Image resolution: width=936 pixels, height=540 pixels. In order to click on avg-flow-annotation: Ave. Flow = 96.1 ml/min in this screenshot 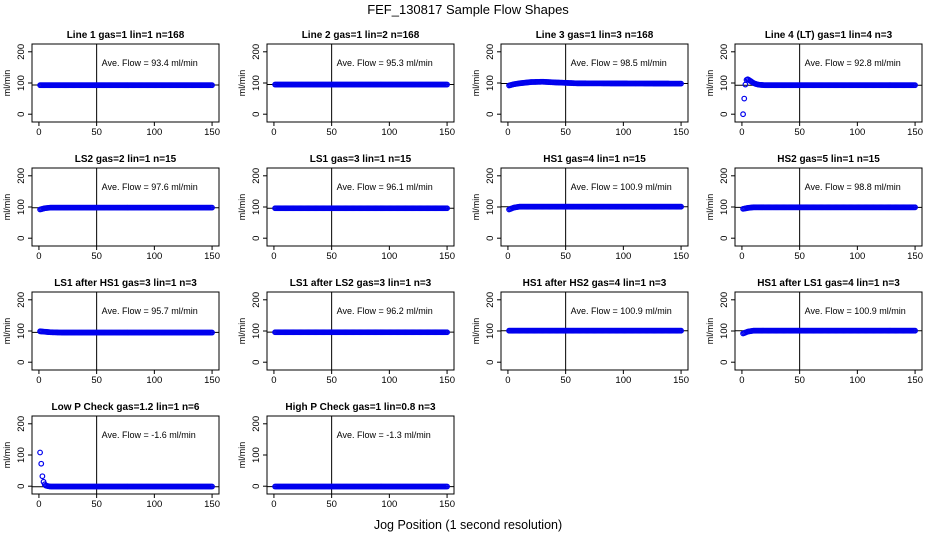, I will do `click(385, 187)`.